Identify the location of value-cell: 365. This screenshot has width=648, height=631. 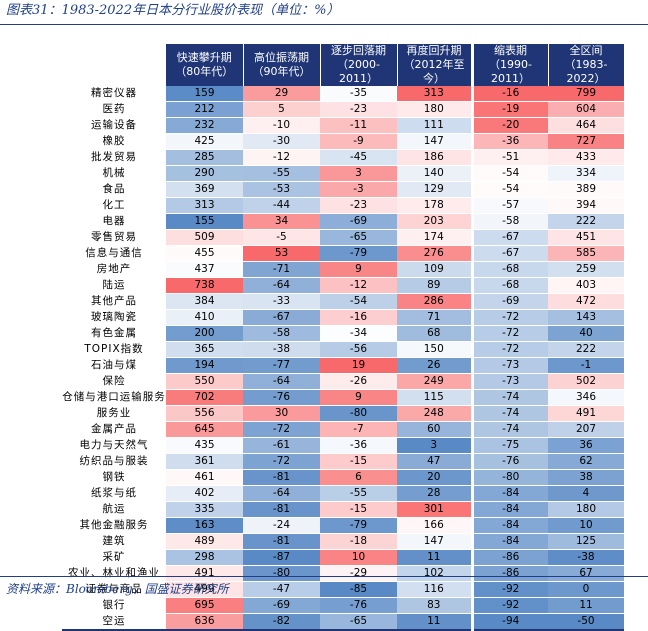
(204, 349).